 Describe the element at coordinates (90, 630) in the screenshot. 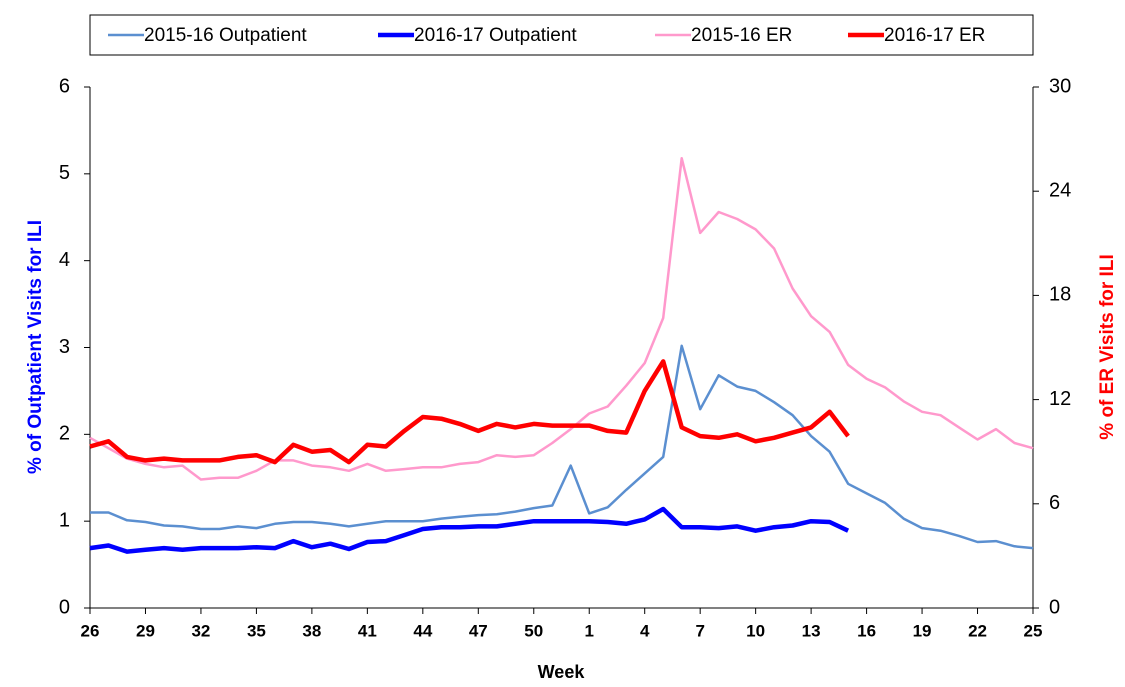

I see `x-tick-label: 26` at that location.